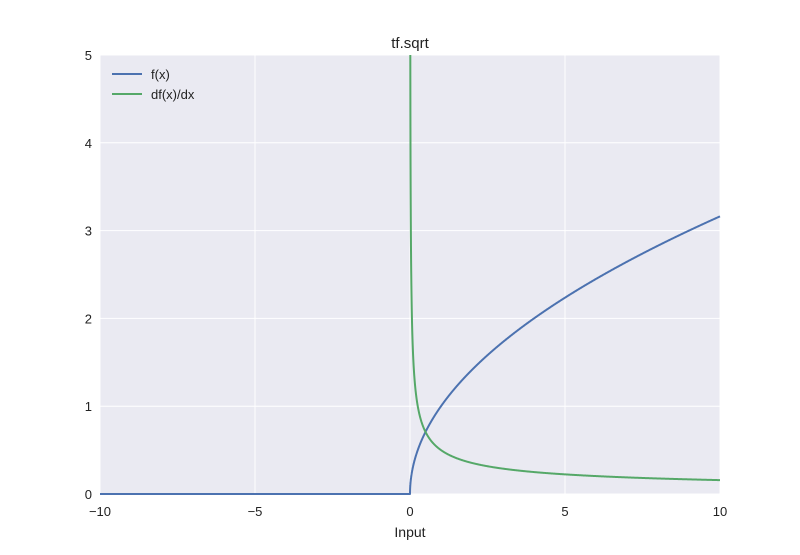  What do you see at coordinates (160, 74) in the screenshot?
I see `legend-label: f(x)` at bounding box center [160, 74].